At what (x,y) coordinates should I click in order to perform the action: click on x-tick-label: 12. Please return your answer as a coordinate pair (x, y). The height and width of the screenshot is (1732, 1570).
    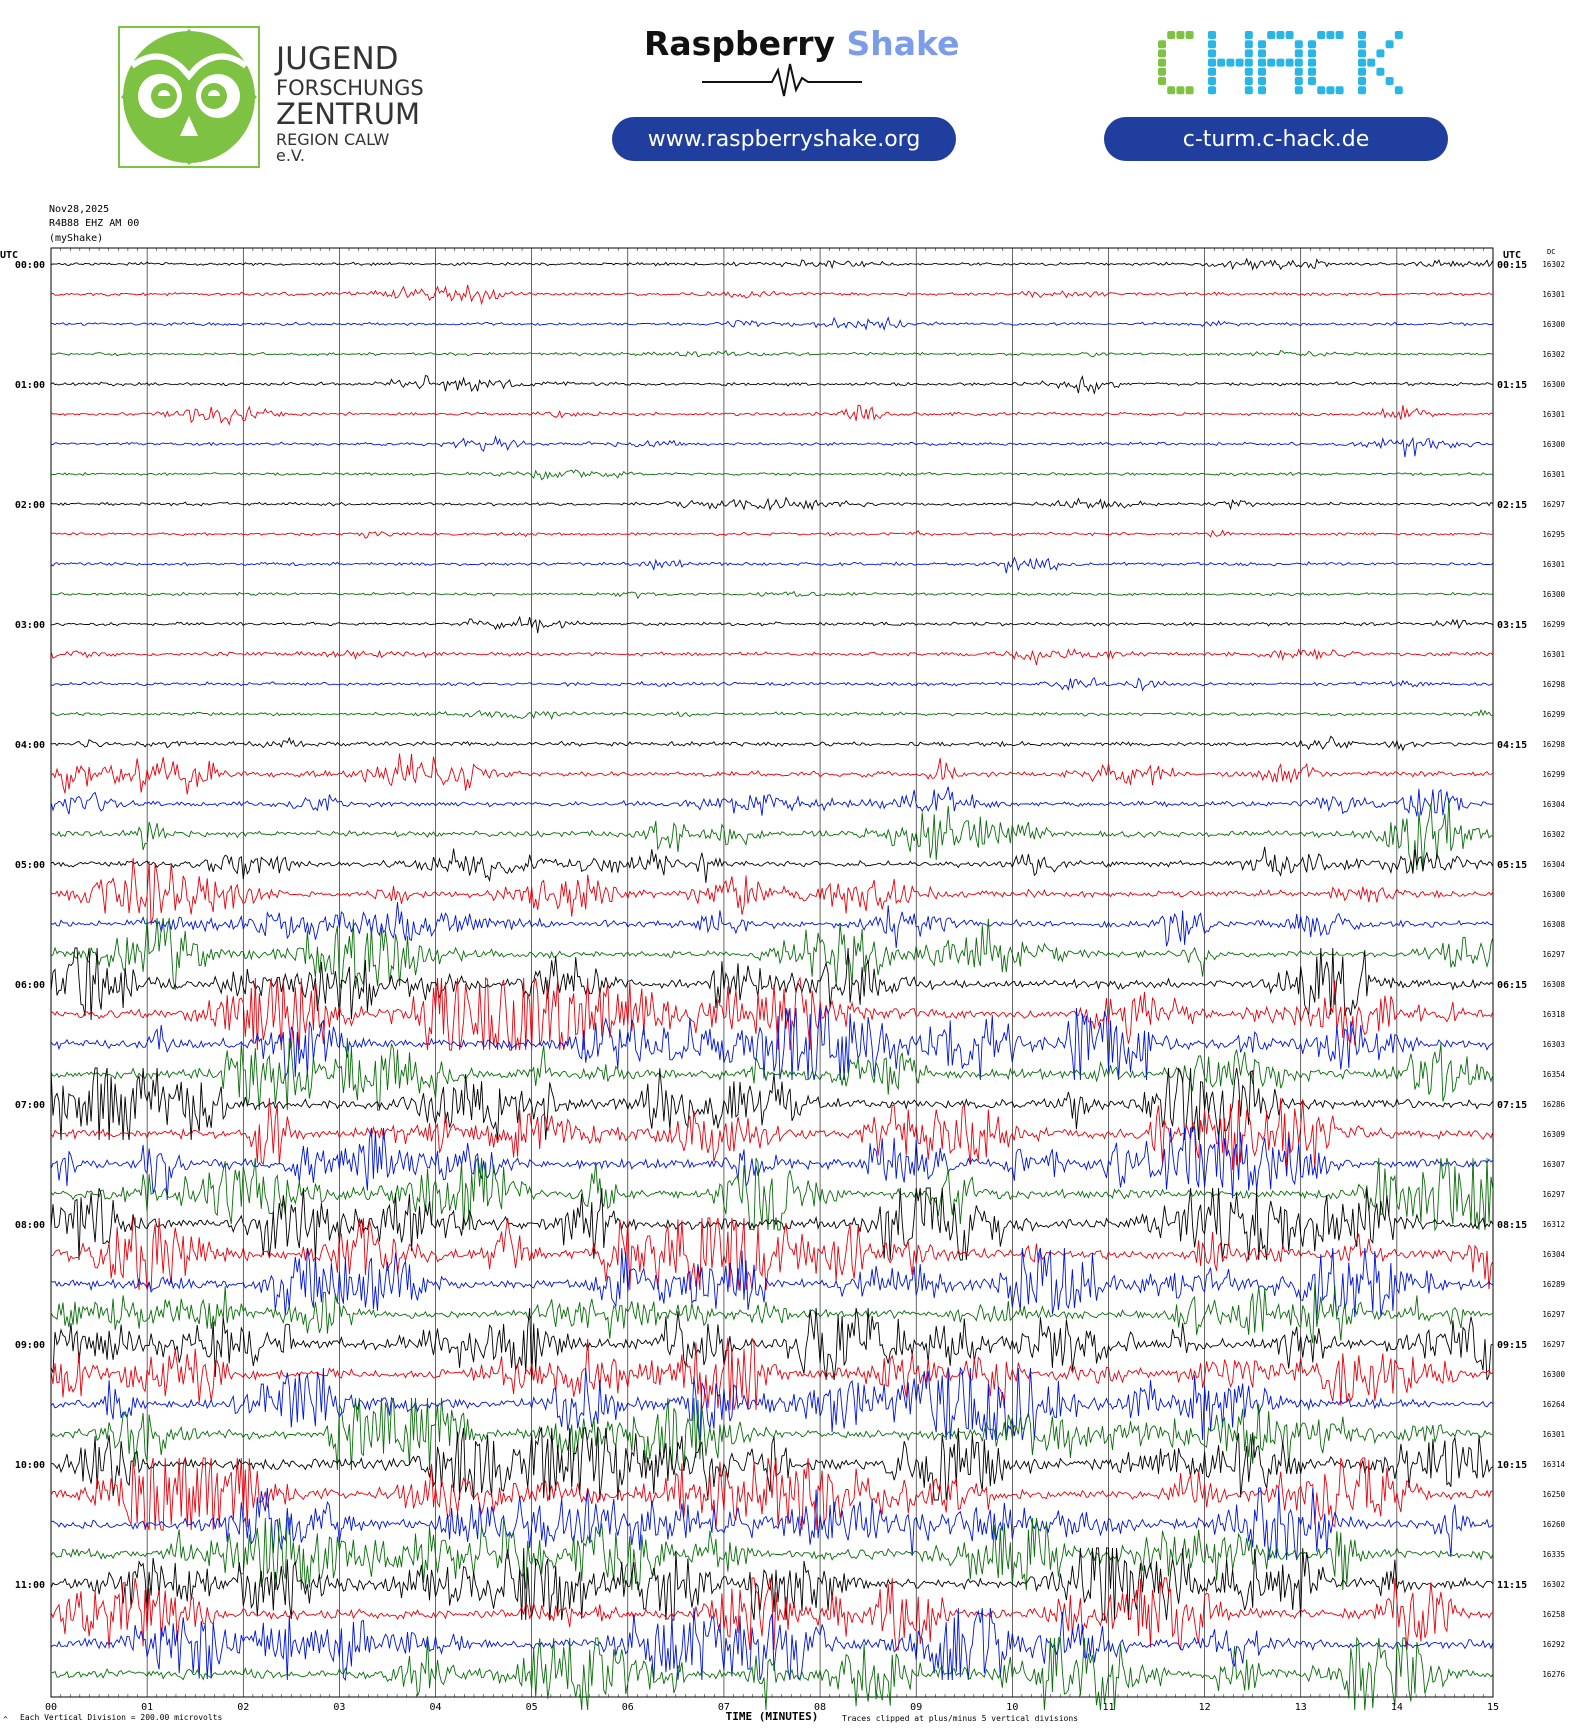
    Looking at the image, I should click on (1205, 1707).